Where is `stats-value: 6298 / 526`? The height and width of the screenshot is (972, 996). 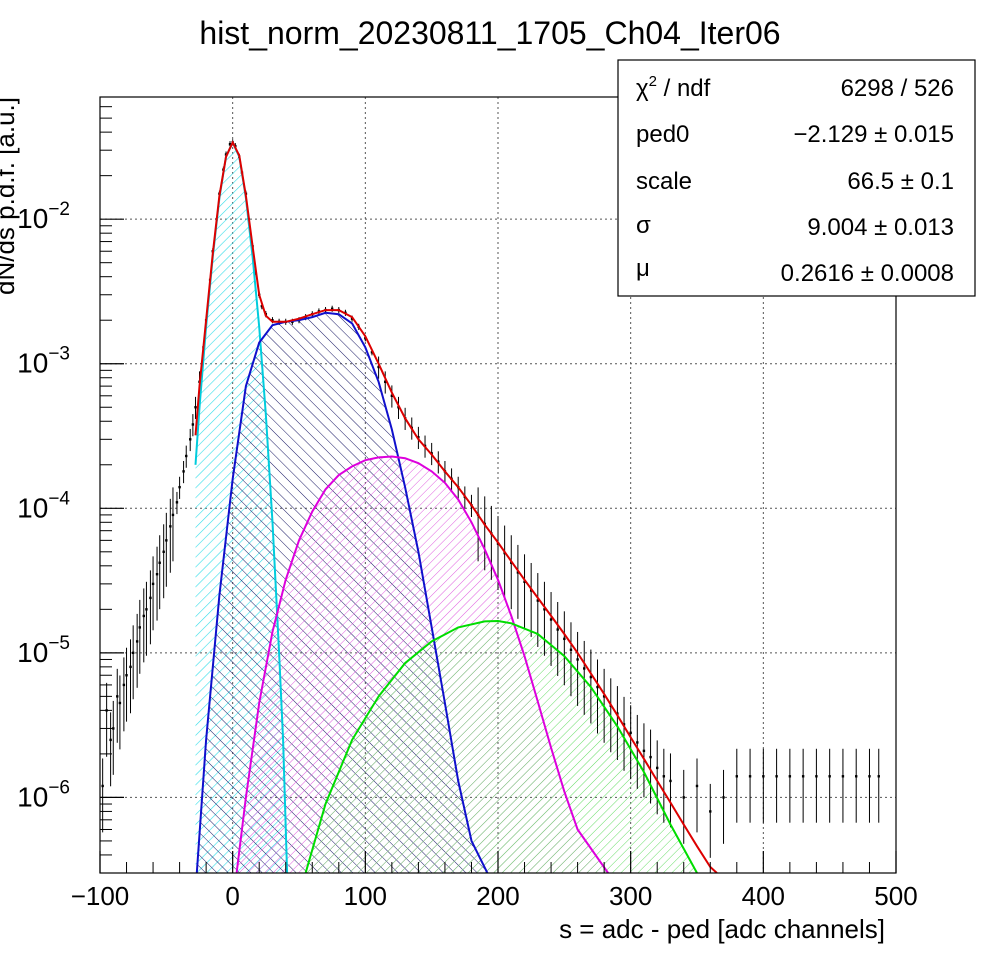 stats-value: 6298 / 526 is located at coordinates (897, 88).